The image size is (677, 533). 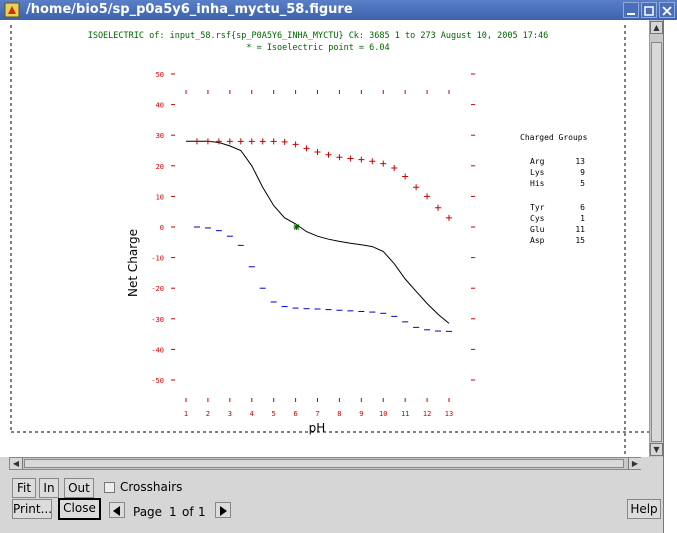 I want to click on legend-group-name: Asp, so click(x=537, y=240).